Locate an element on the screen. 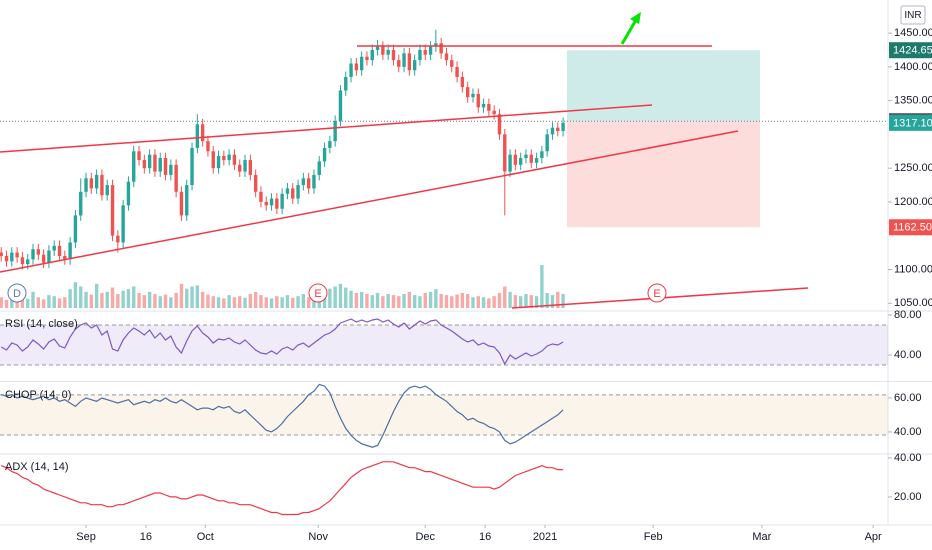 Image resolution: width=932 pixels, height=550 pixels. currency-box is located at coordinates (913, 15).